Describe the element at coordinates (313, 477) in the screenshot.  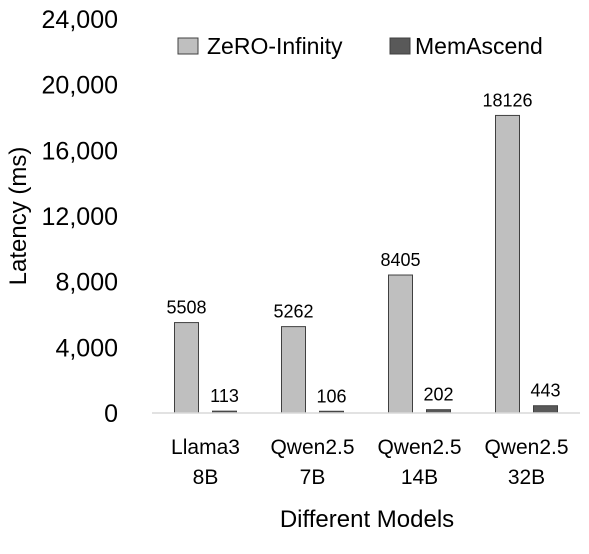
I see `x-category-label: 7B` at that location.